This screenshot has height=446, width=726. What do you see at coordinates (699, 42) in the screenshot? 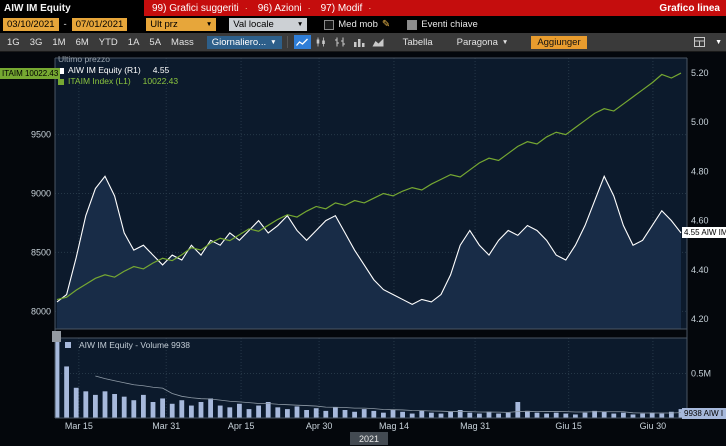
I see `chart-options-button` at bounding box center [699, 42].